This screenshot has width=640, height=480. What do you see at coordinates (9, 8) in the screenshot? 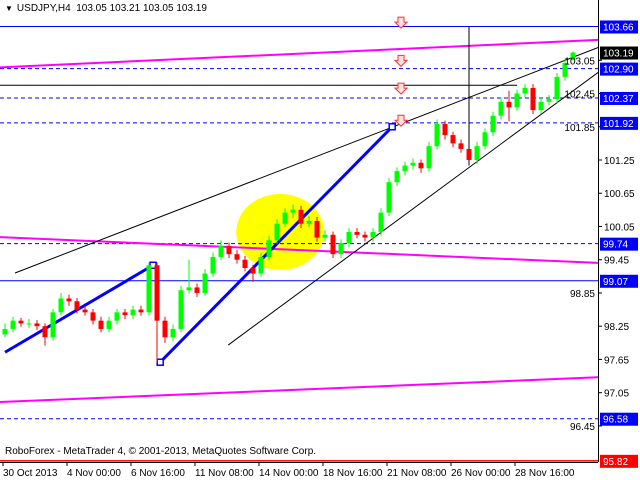
I see `triangle-down-icon: ▼` at bounding box center [9, 8].